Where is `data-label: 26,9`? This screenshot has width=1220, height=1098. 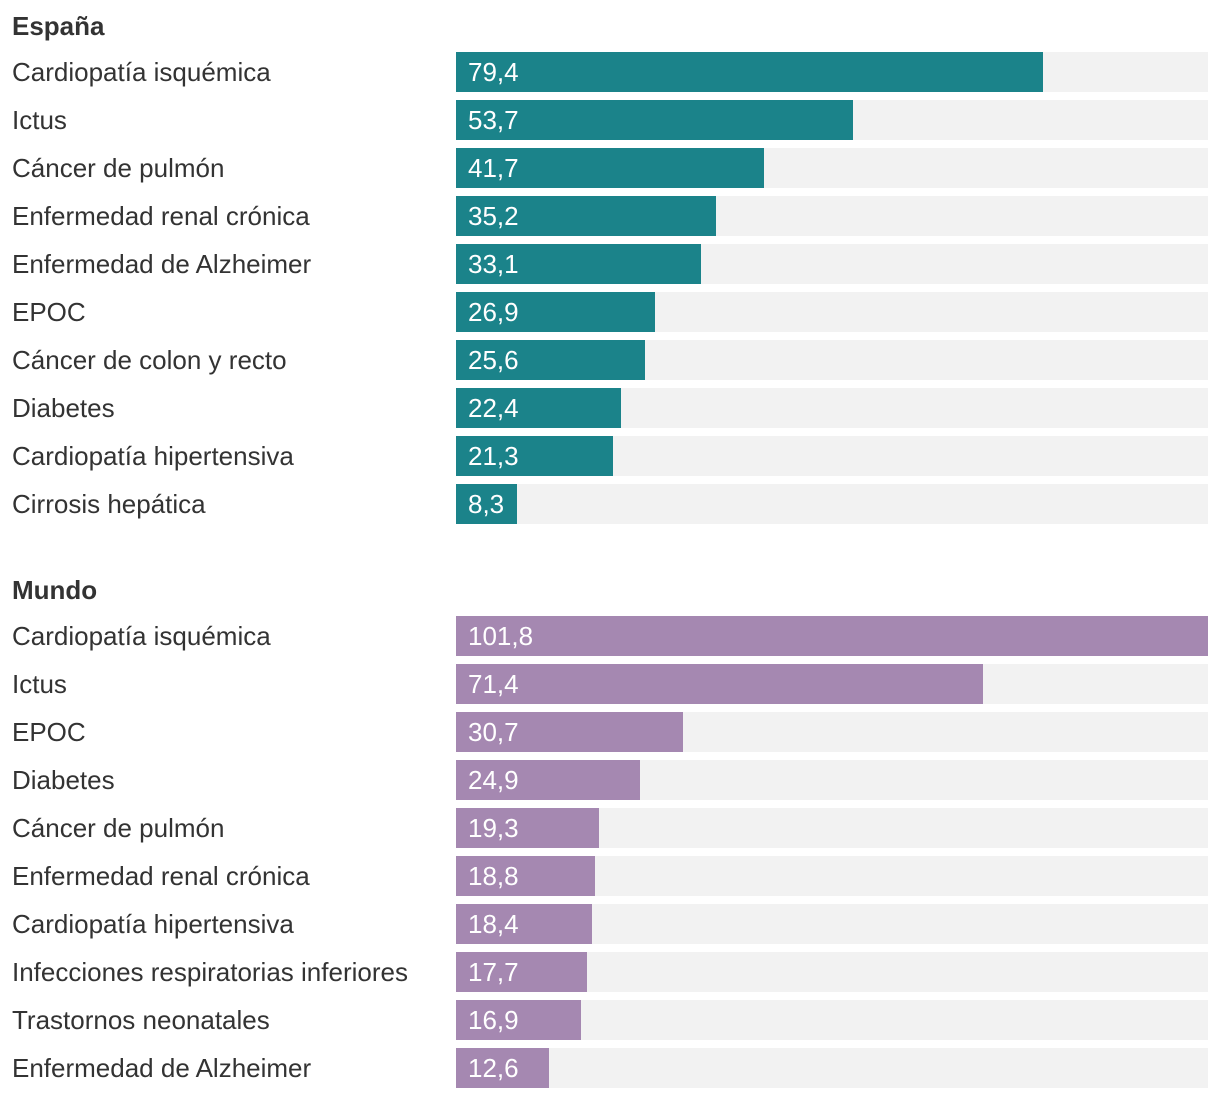 data-label: 26,9 is located at coordinates (493, 312).